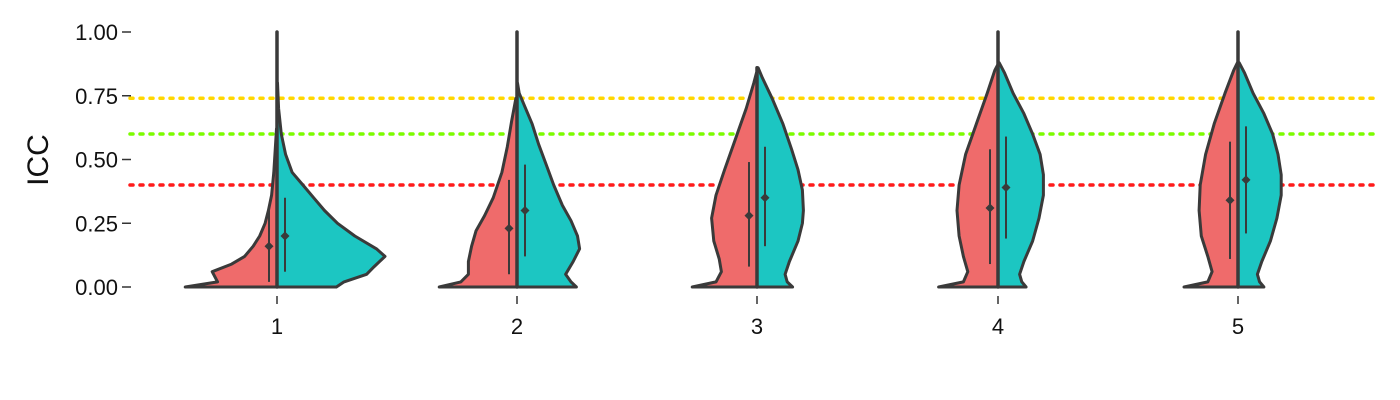  I want to click on y-tick-label-2: 0.50, so click(96, 160).